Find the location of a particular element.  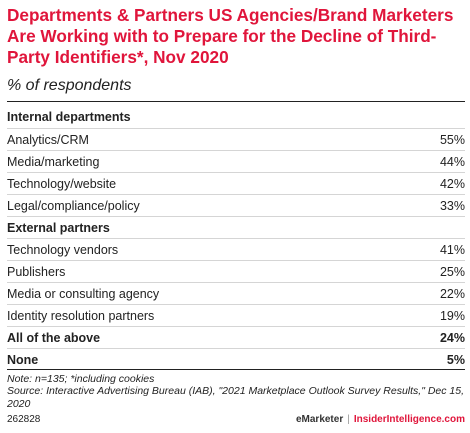

table-row: Technology/website 42% is located at coordinates (236, 183).